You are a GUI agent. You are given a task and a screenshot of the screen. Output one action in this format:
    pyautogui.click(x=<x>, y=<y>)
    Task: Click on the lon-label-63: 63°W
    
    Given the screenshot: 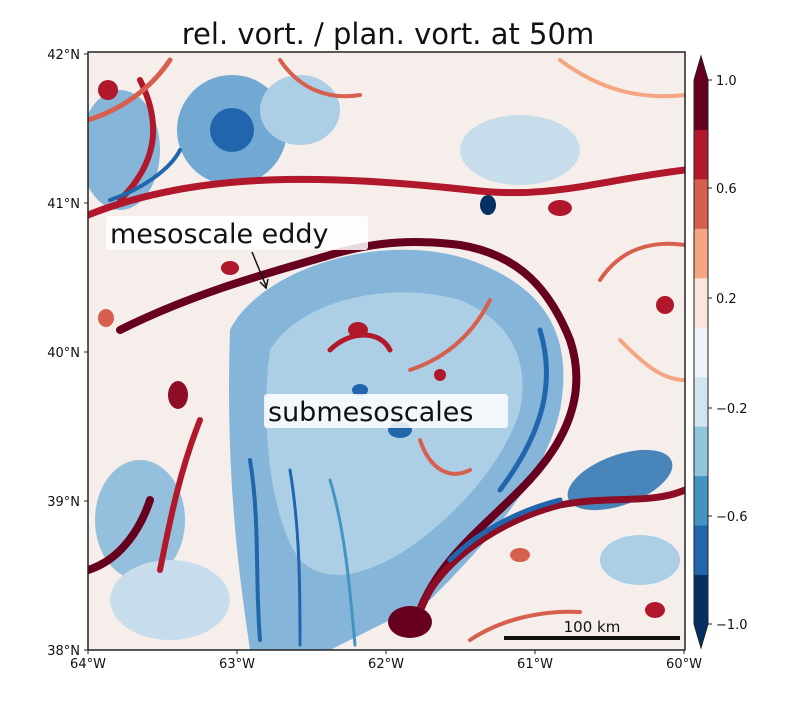 What is the action you would take?
    pyautogui.click(x=237, y=664)
    